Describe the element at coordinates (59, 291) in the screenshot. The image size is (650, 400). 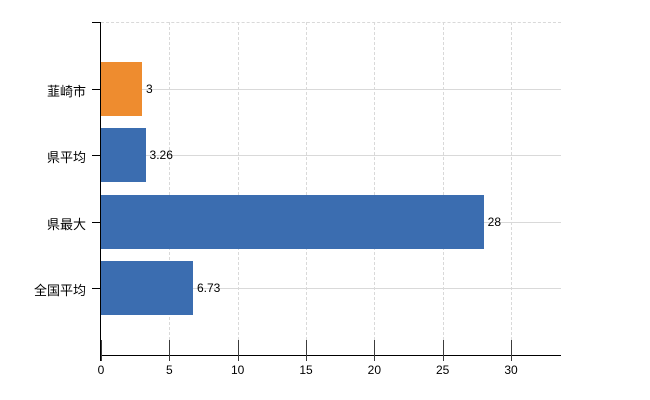
I see `category-label: 全国平均` at that location.